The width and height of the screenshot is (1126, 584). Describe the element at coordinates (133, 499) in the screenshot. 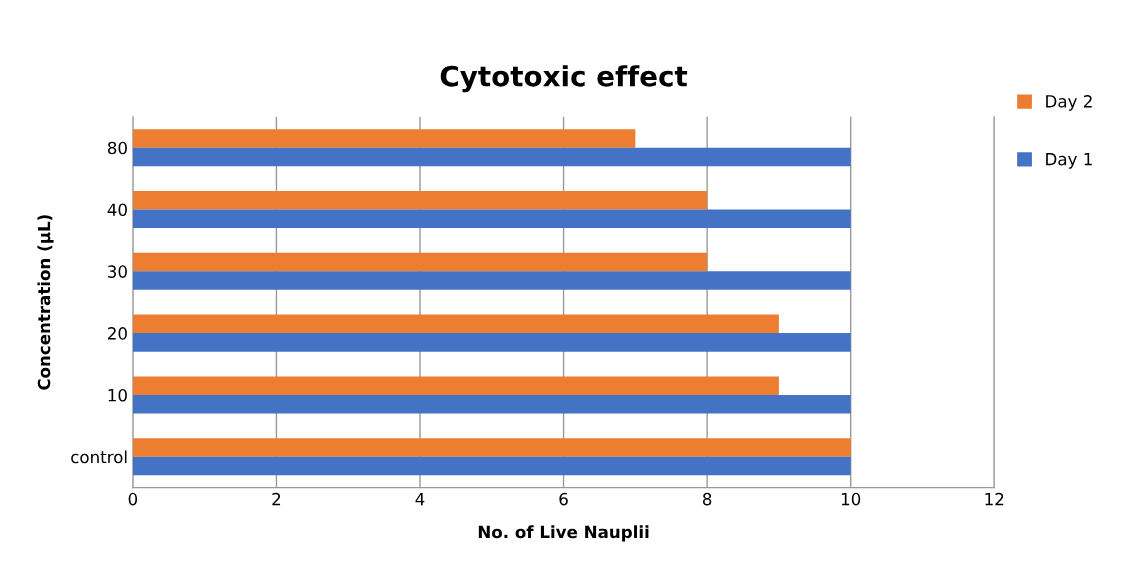

I see `x-tick-label: 0` at that location.